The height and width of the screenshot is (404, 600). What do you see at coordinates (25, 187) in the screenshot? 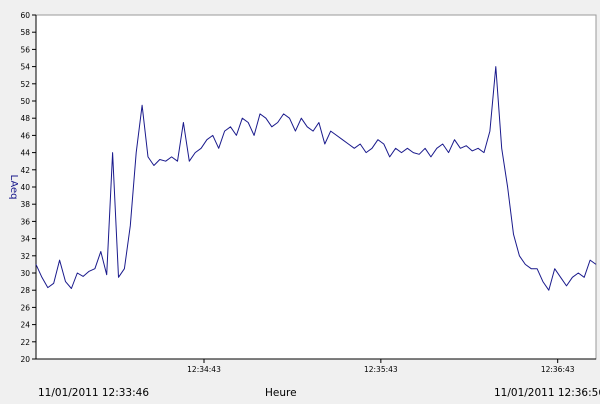
I see `y-tick-label: 40` at bounding box center [25, 187].